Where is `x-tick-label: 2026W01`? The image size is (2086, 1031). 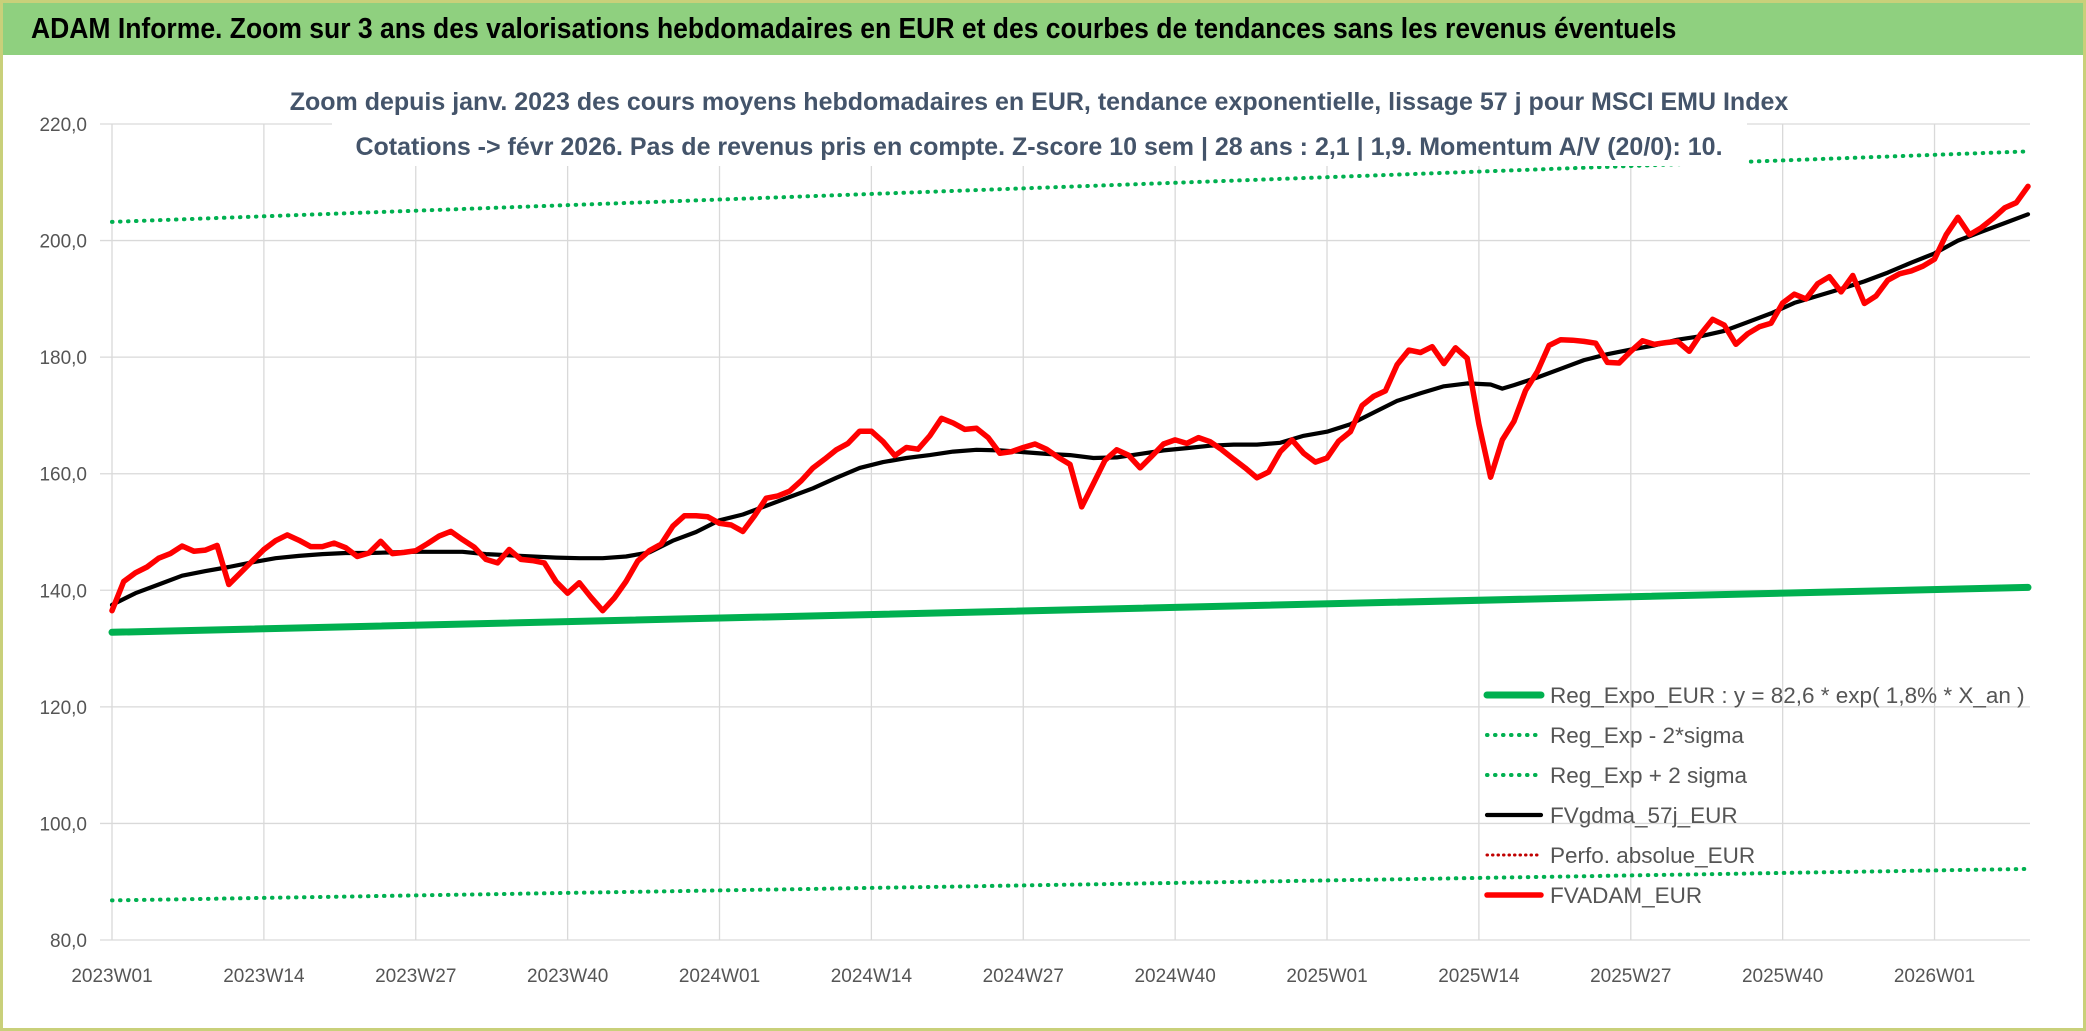 x-tick-label: 2026W01 is located at coordinates (1934, 976).